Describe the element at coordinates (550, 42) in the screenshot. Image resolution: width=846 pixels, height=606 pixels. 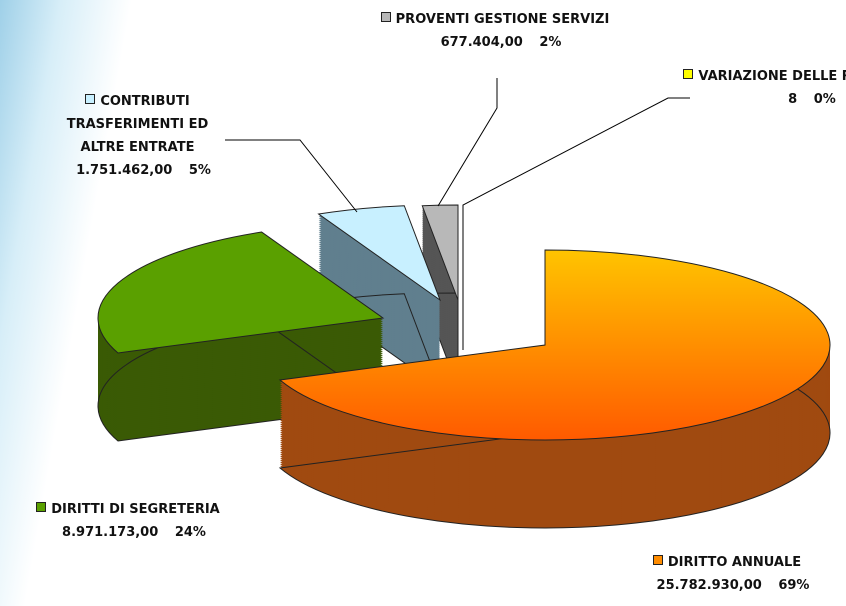
I see `label-percent: 2%` at that location.